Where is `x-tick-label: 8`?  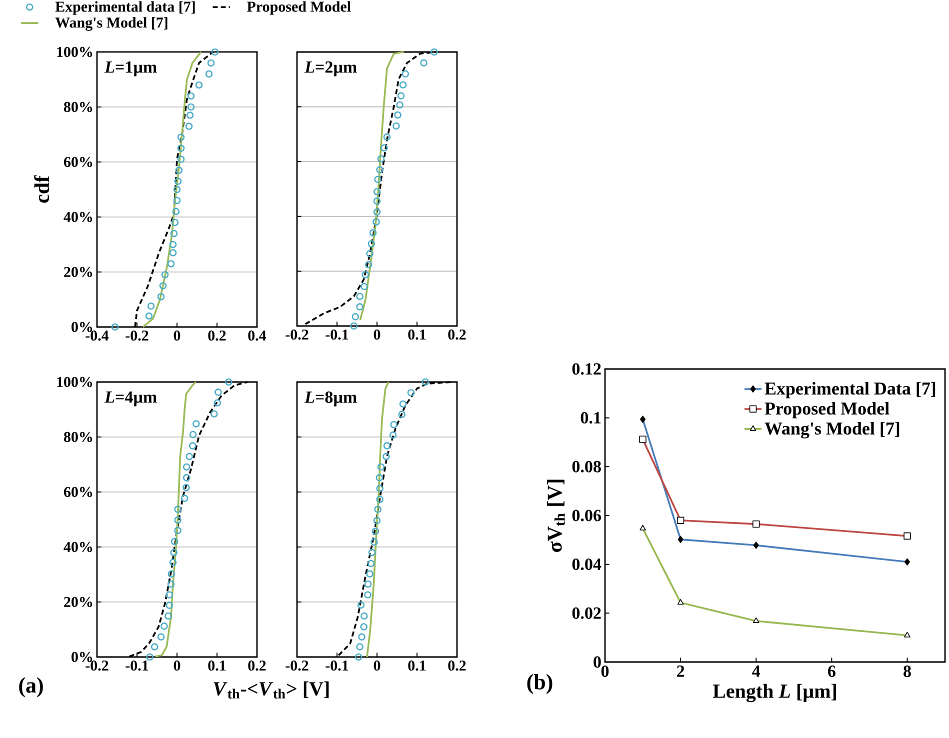 x-tick-label: 8 is located at coordinates (907, 672).